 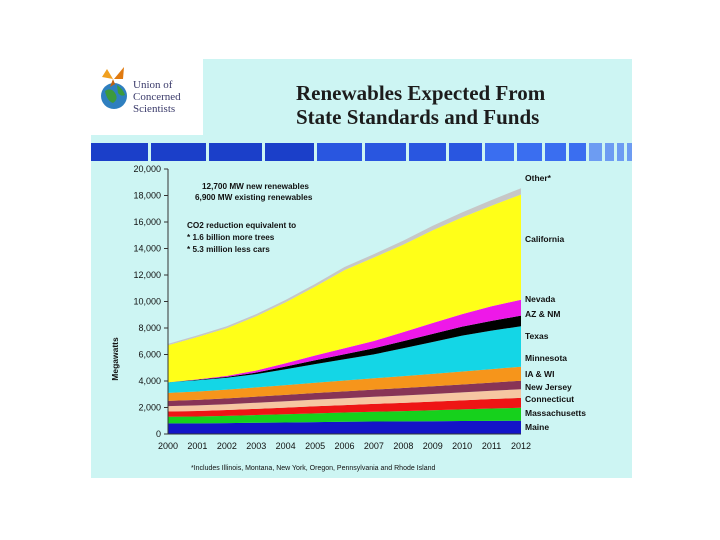 What do you see at coordinates (344, 415) in the screenshot?
I see `area-massachusetts` at bounding box center [344, 415].